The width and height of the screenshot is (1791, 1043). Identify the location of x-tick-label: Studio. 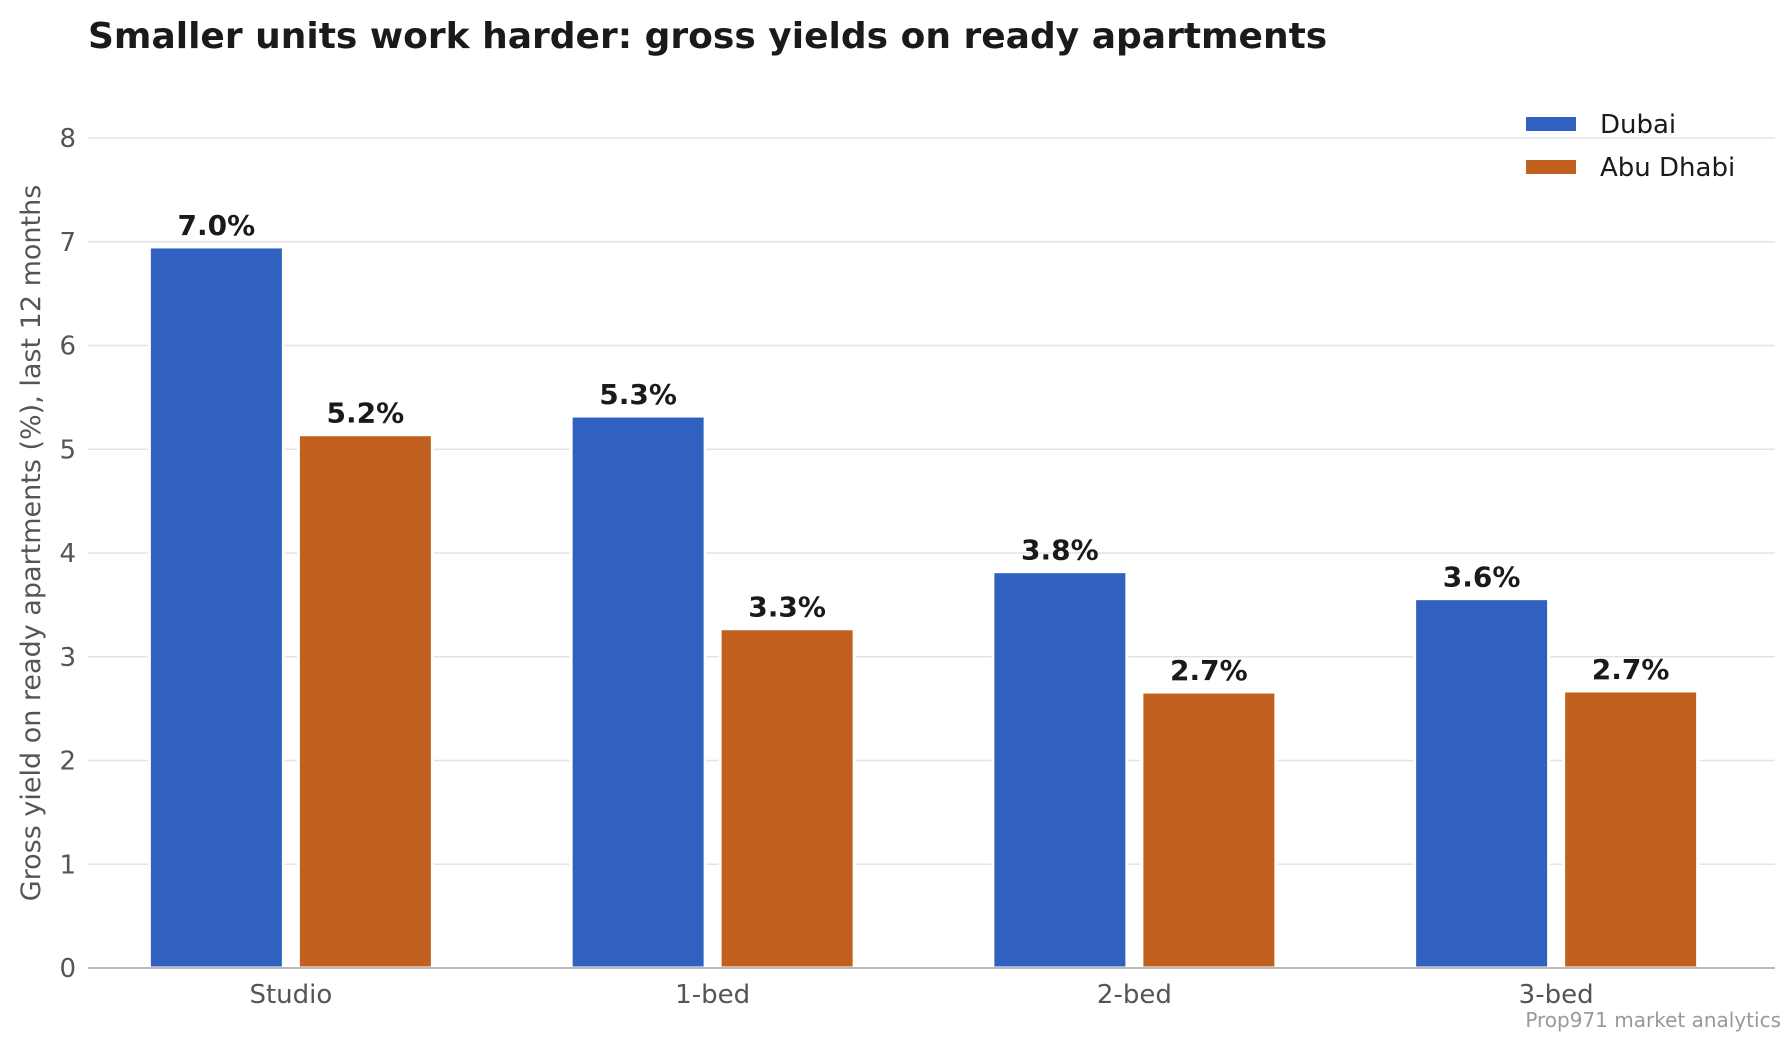
(290, 995).